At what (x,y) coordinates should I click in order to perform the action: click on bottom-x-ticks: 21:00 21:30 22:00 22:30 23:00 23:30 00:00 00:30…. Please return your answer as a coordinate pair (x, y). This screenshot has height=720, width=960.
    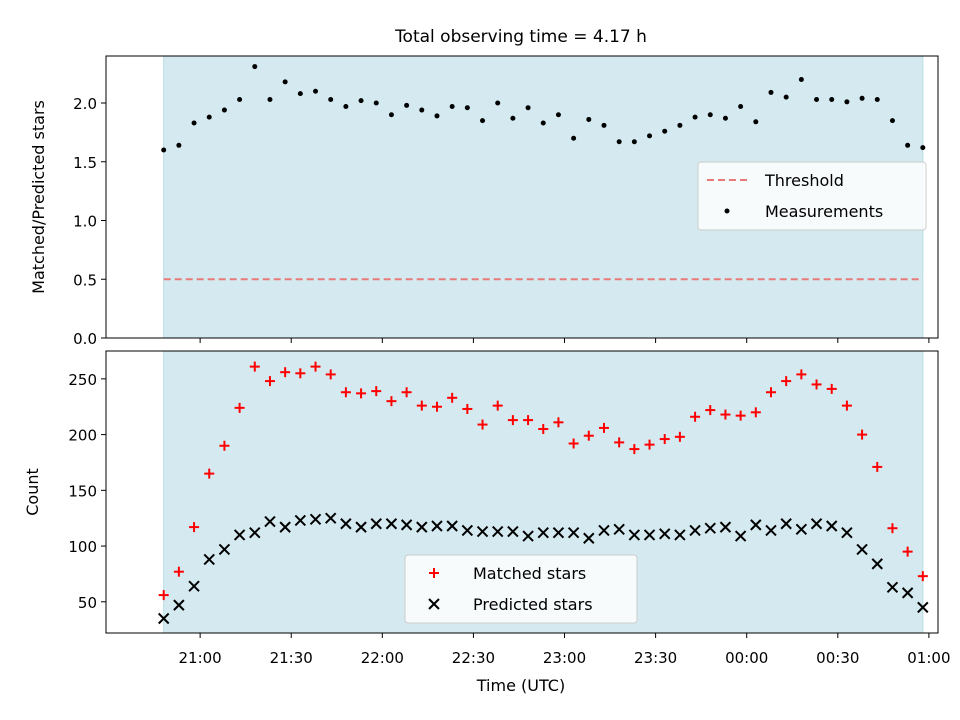
    Looking at the image, I should click on (565, 650).